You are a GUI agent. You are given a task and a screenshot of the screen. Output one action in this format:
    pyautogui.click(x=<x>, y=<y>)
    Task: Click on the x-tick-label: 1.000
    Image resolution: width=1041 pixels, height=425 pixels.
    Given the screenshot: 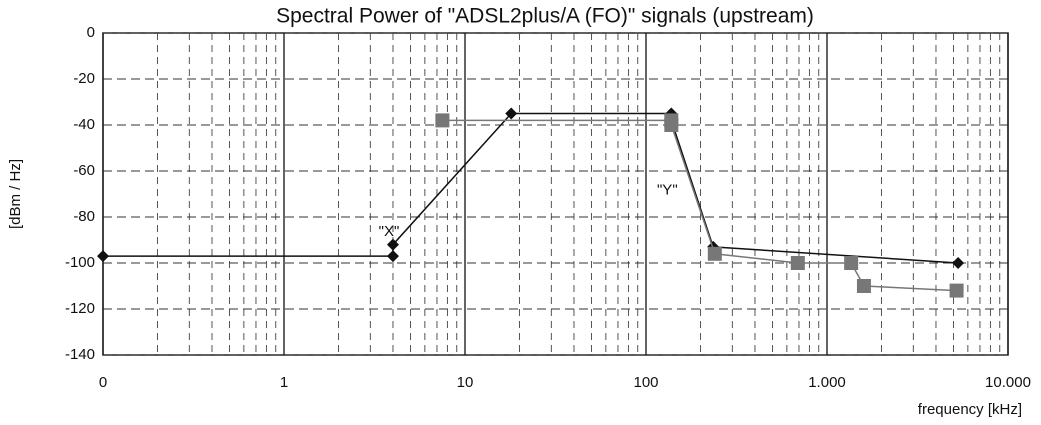 What is the action you would take?
    pyautogui.click(x=827, y=382)
    